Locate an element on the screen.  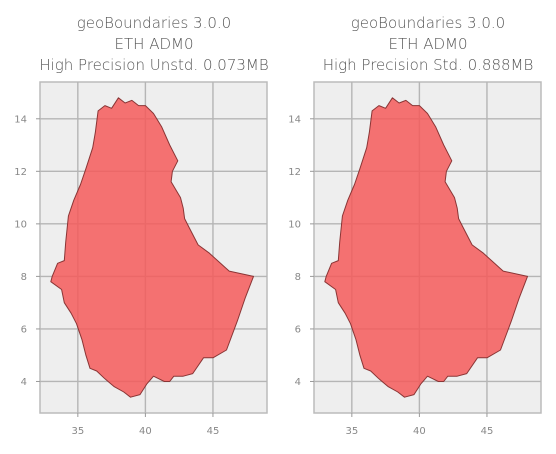
chart-title-line-3: High Precision Std. 0.888MB is located at coordinates (428, 65).